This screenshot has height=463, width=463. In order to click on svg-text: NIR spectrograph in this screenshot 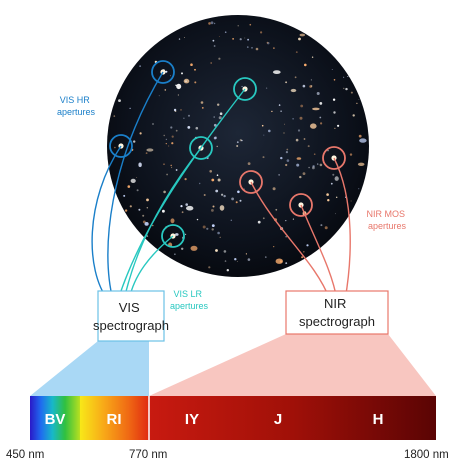, I will do `click(337, 312)`.